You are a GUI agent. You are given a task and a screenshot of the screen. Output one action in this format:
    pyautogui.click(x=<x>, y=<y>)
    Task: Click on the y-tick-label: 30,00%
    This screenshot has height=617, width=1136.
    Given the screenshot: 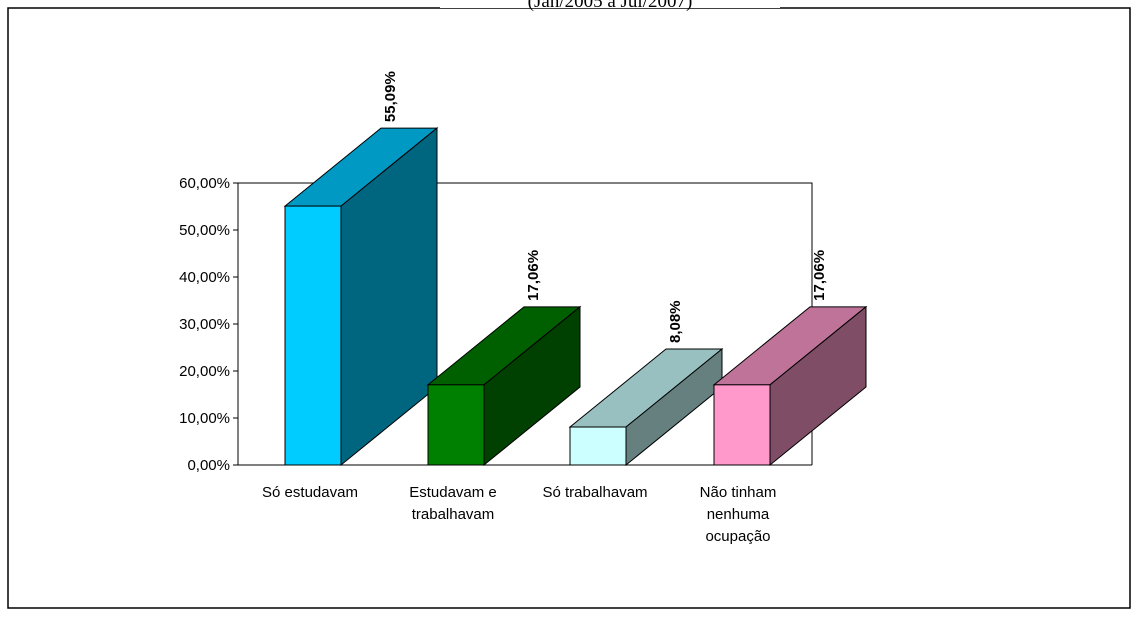 What is the action you would take?
    pyautogui.click(x=204, y=324)
    